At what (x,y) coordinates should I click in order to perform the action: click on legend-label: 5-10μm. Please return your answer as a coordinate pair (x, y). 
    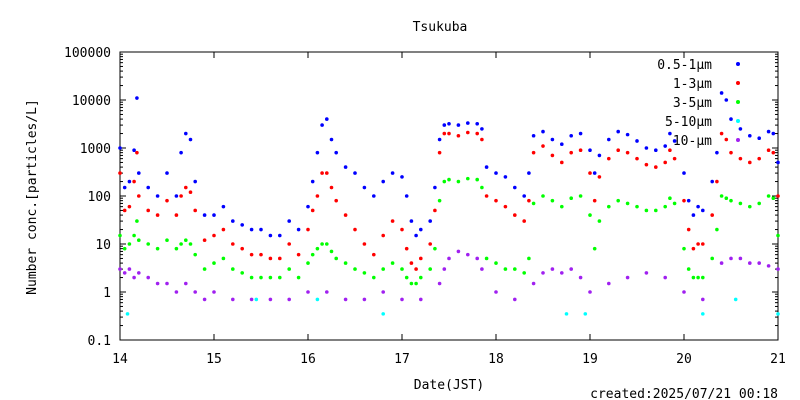
    Looking at the image, I should click on (688, 122).